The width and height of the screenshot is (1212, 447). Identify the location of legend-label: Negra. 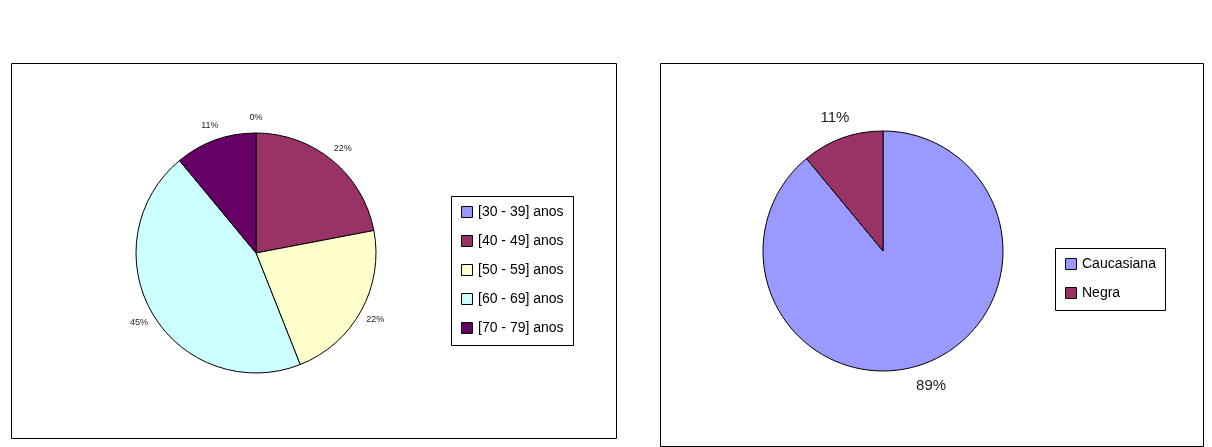
(1101, 292).